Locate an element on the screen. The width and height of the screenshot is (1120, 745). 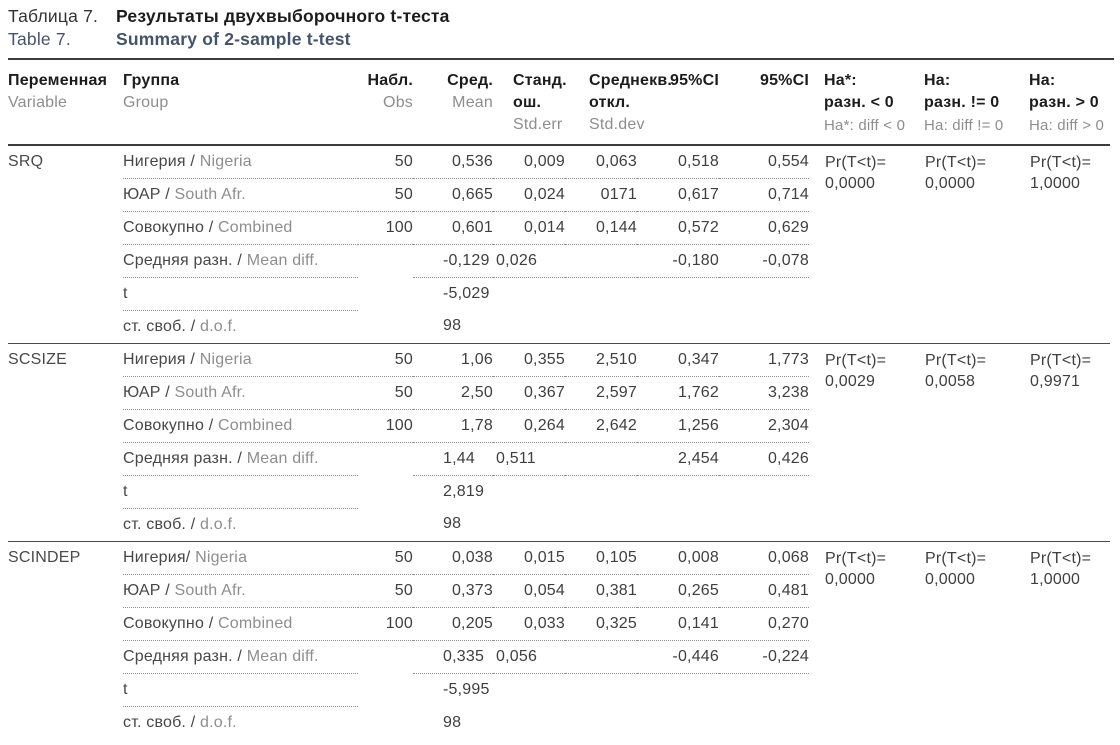
cell-ci2: 0,426 is located at coordinates (764, 459).